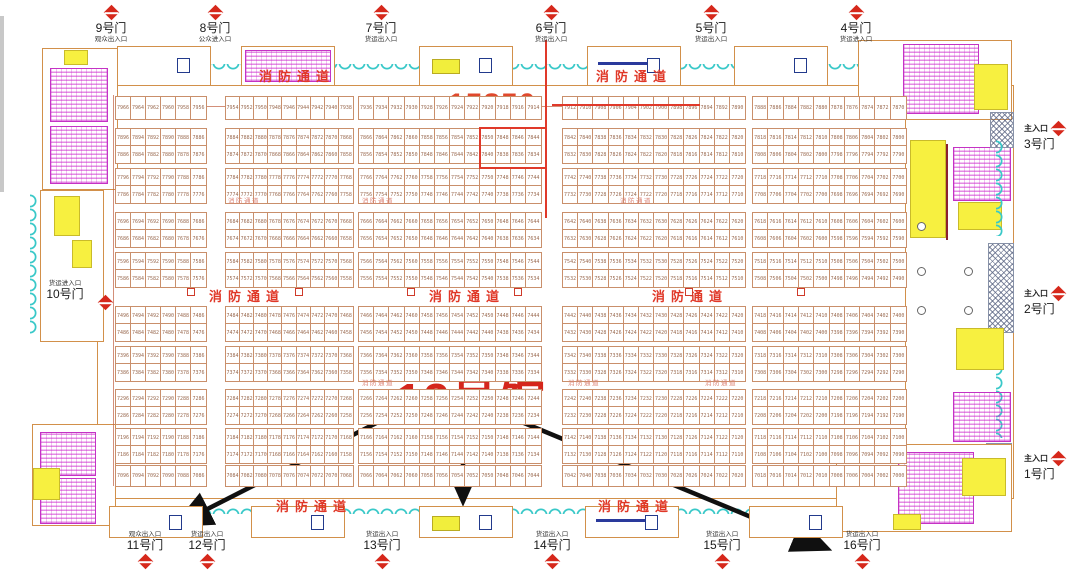  Describe the element at coordinates (868, 278) in the screenshot. I see `booth-cell: 7494` at that location.